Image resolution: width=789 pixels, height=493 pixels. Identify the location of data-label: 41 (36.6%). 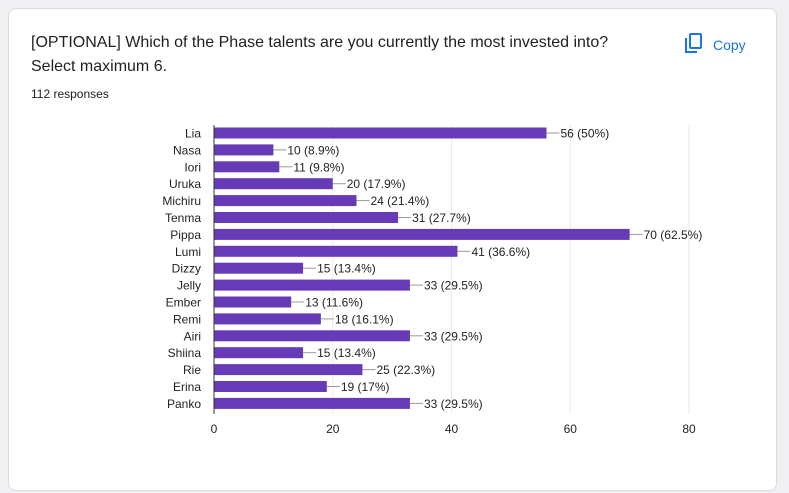
(500, 252).